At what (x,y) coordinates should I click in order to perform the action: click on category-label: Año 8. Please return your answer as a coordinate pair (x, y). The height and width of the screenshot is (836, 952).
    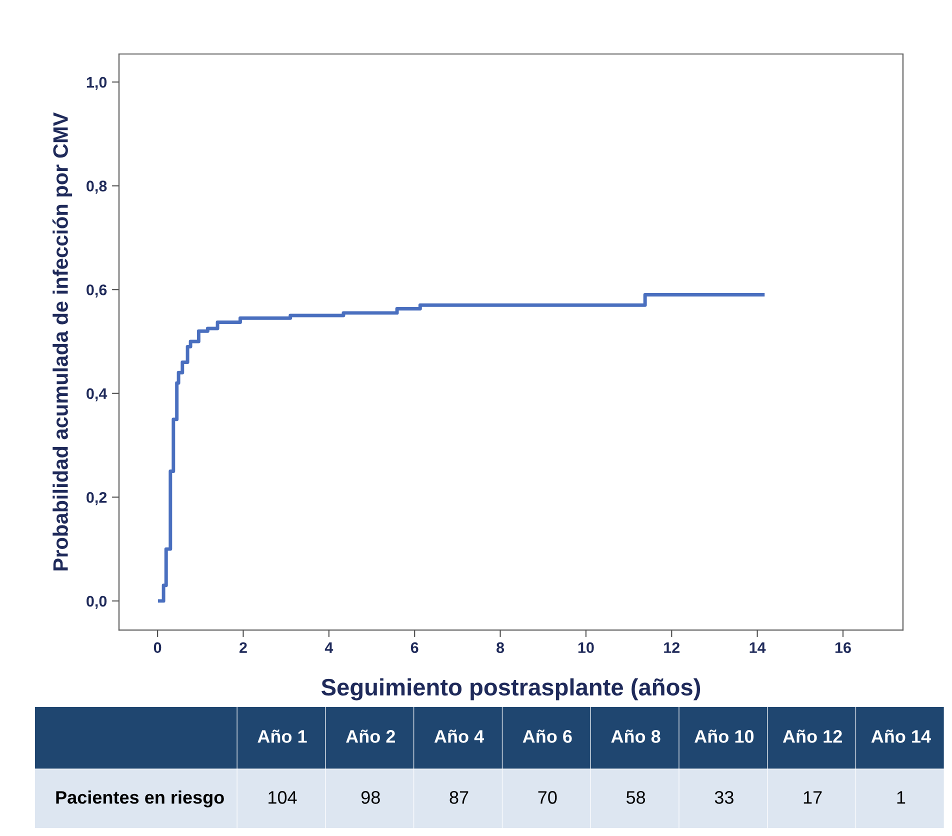
    Looking at the image, I should click on (635, 736).